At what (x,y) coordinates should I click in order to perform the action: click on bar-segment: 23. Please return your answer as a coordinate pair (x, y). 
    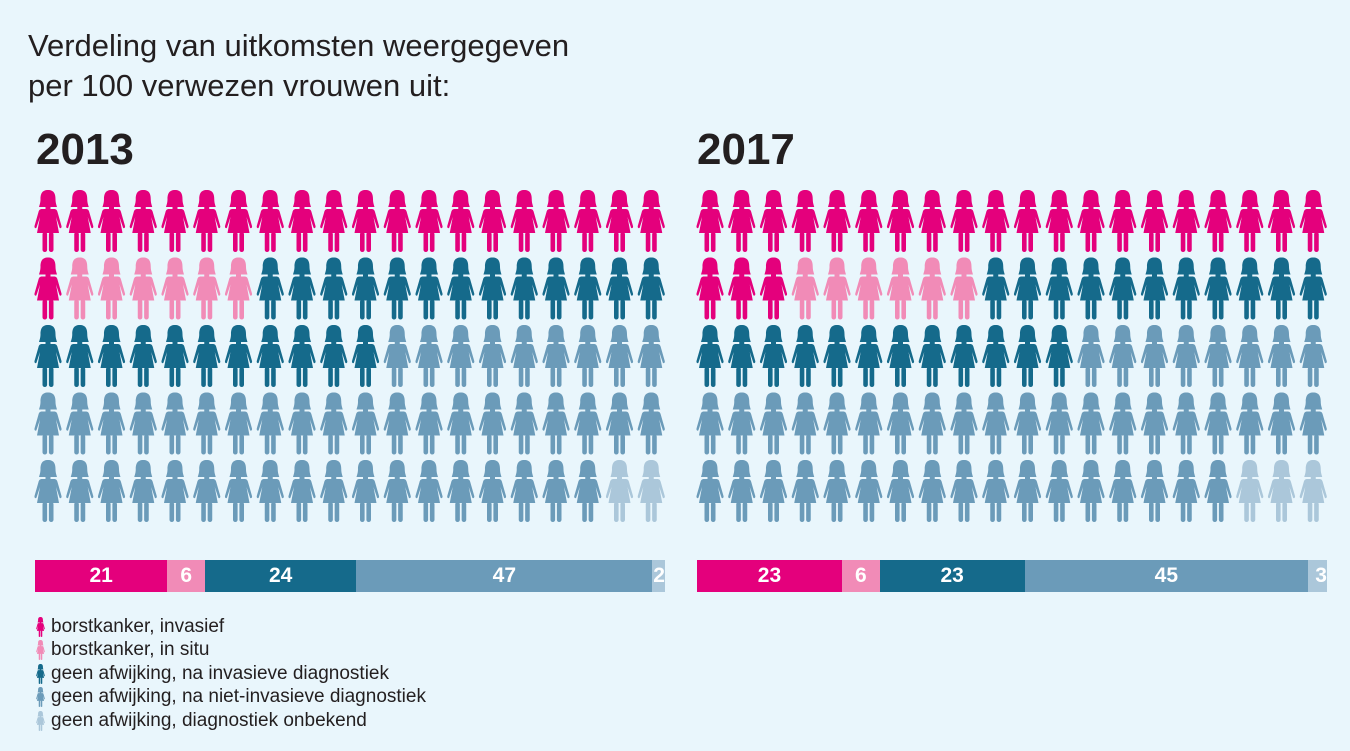
    Looking at the image, I should click on (952, 576).